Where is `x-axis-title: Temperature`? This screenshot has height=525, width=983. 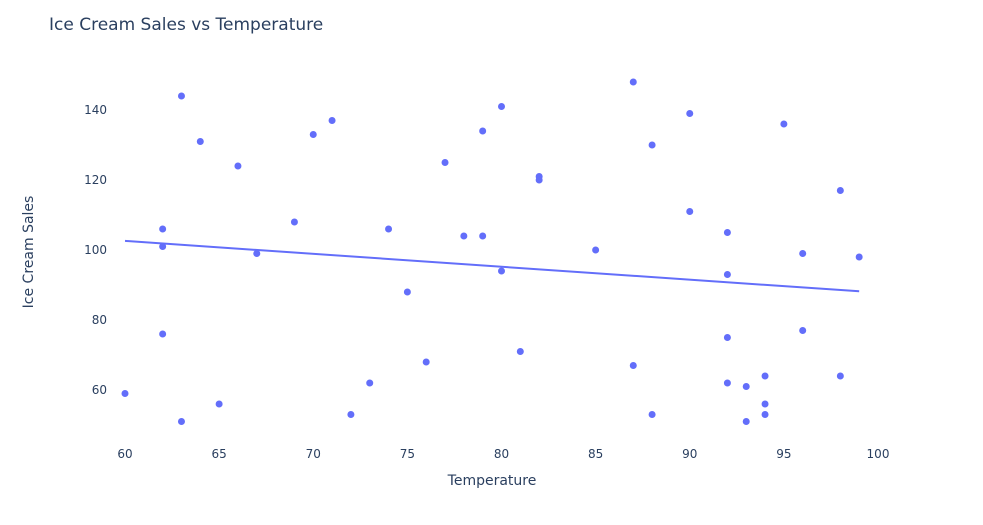 x-axis-title: Temperature is located at coordinates (492, 481).